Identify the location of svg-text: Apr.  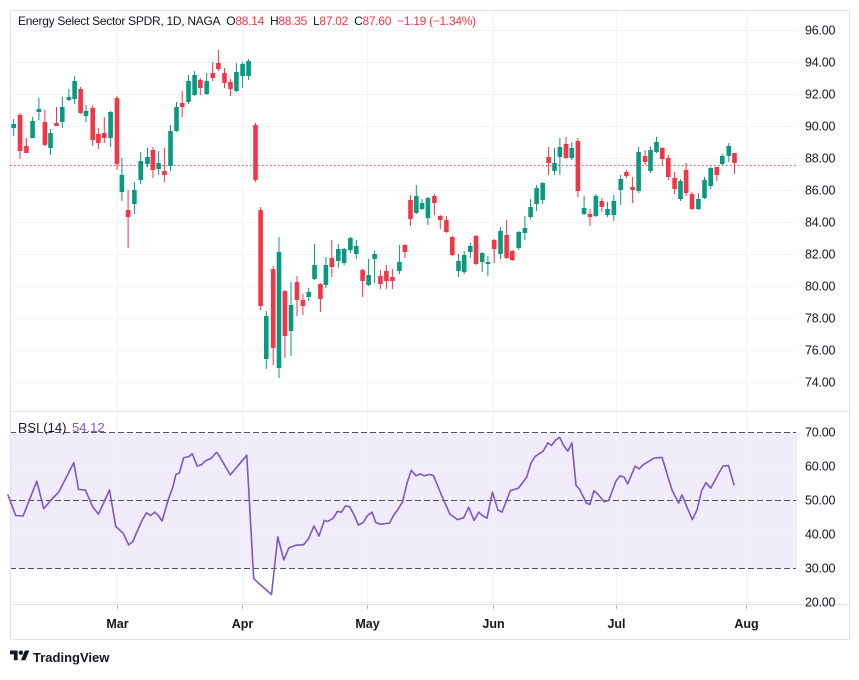
(243, 624).